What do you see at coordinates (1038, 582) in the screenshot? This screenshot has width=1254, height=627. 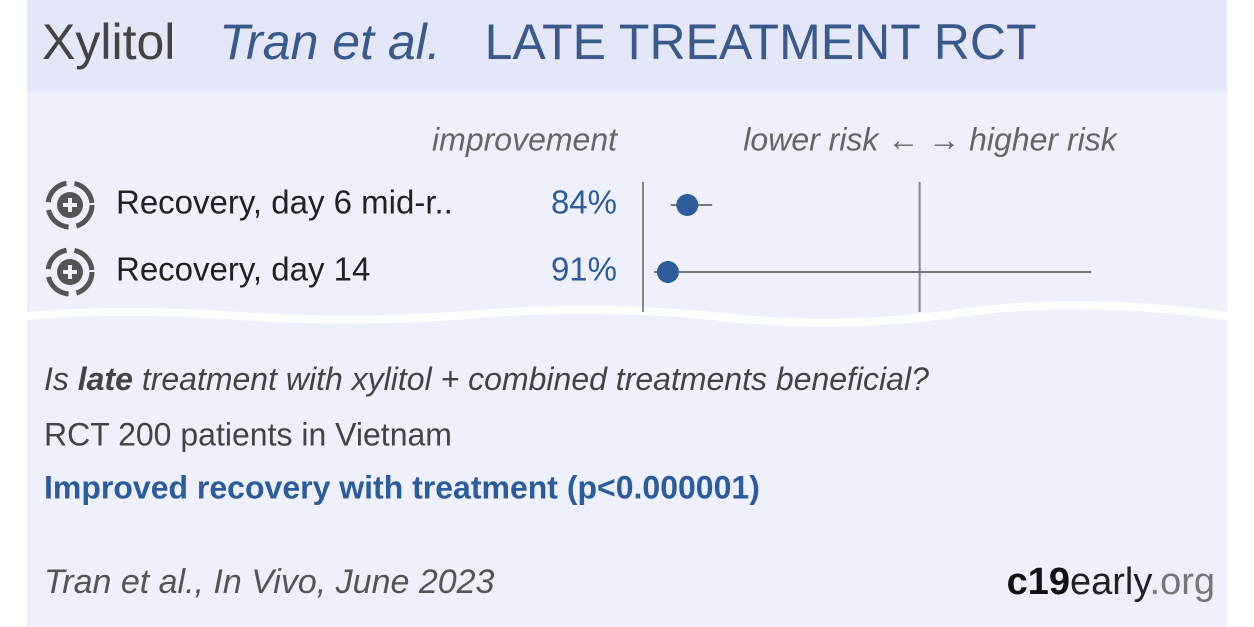 I see `logo-part: c19` at bounding box center [1038, 582].